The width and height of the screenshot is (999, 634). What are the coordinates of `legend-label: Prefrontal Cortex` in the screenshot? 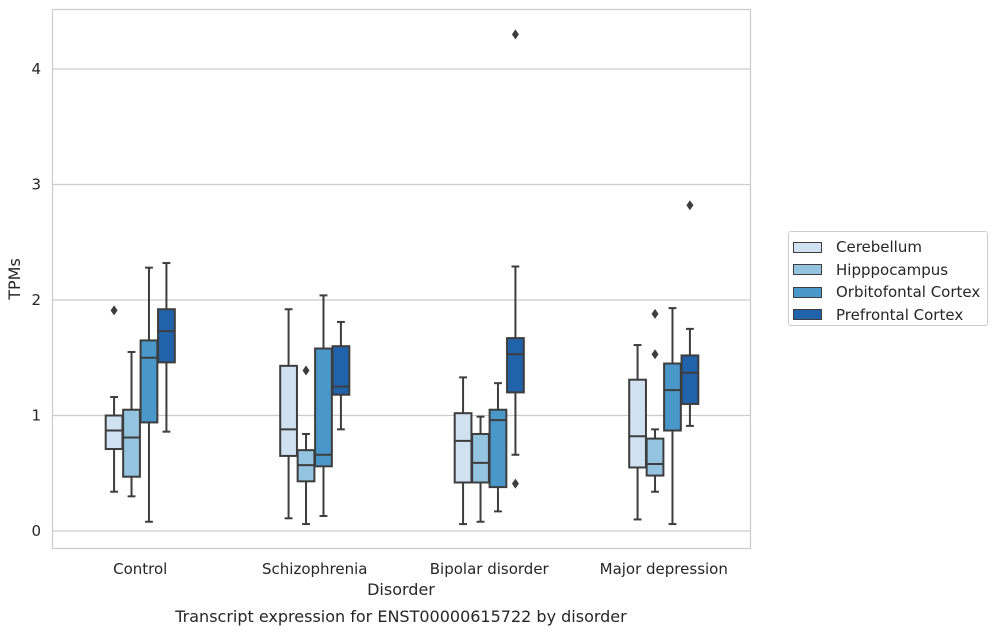 It's located at (900, 314).